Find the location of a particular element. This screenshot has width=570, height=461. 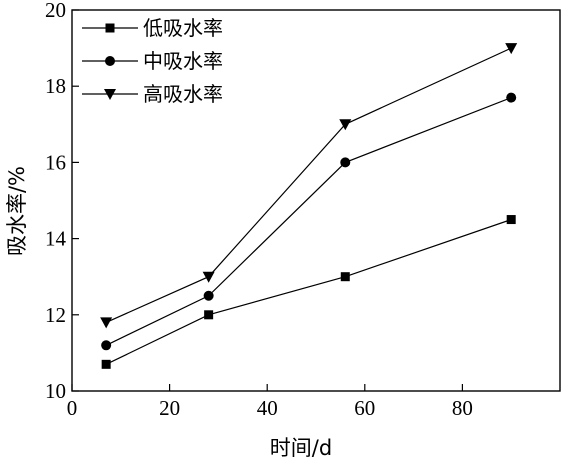

legend-label: 低吸水率 is located at coordinates (183, 28).